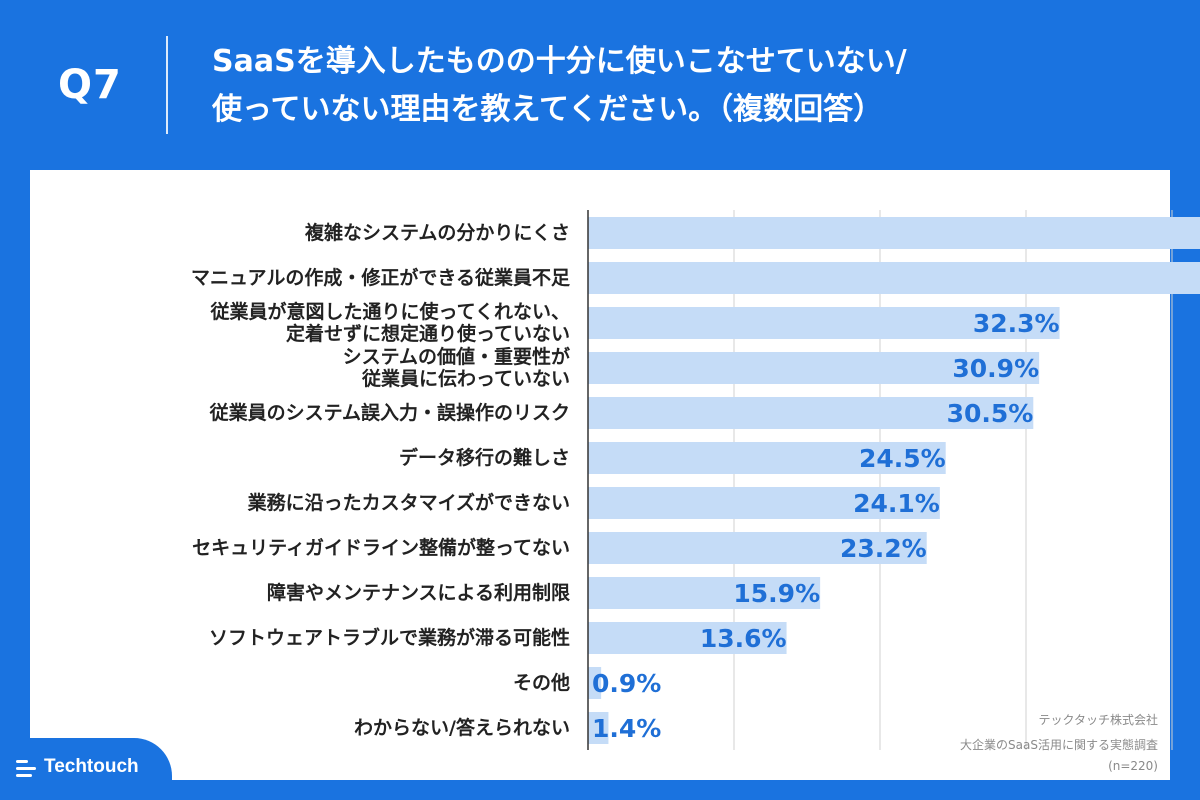  What do you see at coordinates (310, 458) in the screenshot?
I see `category-label: データ移行の難しさ` at bounding box center [310, 458].